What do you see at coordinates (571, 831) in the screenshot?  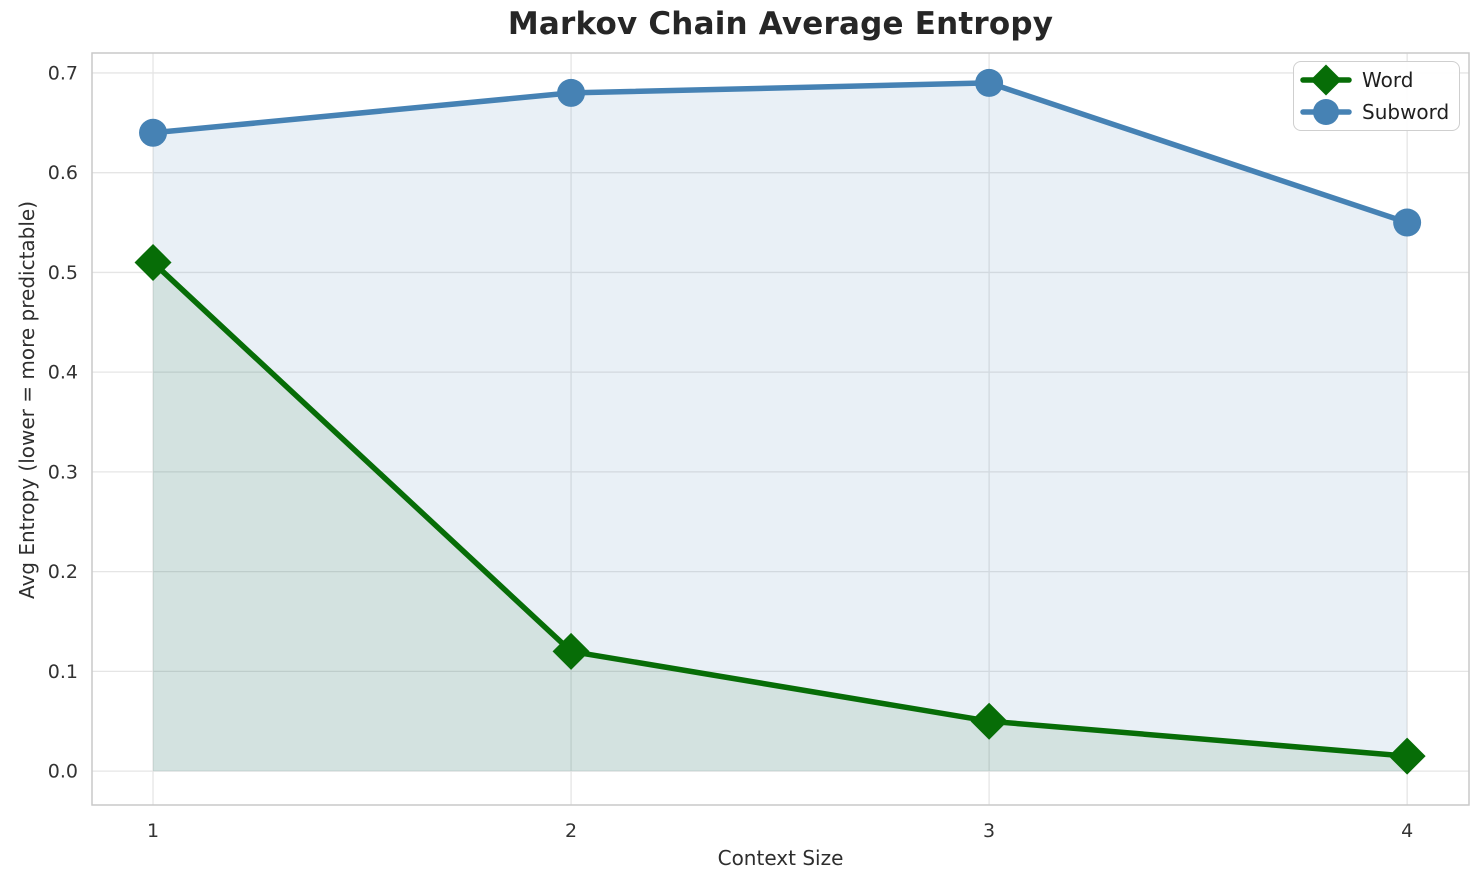 I see `x-tick-label: 2` at bounding box center [571, 831].